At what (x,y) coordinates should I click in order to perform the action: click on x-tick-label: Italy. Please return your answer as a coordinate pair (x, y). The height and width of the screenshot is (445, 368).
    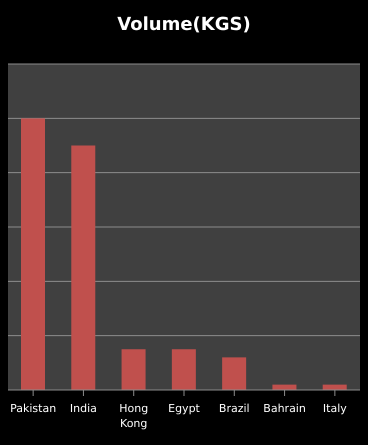
    Looking at the image, I should click on (335, 408).